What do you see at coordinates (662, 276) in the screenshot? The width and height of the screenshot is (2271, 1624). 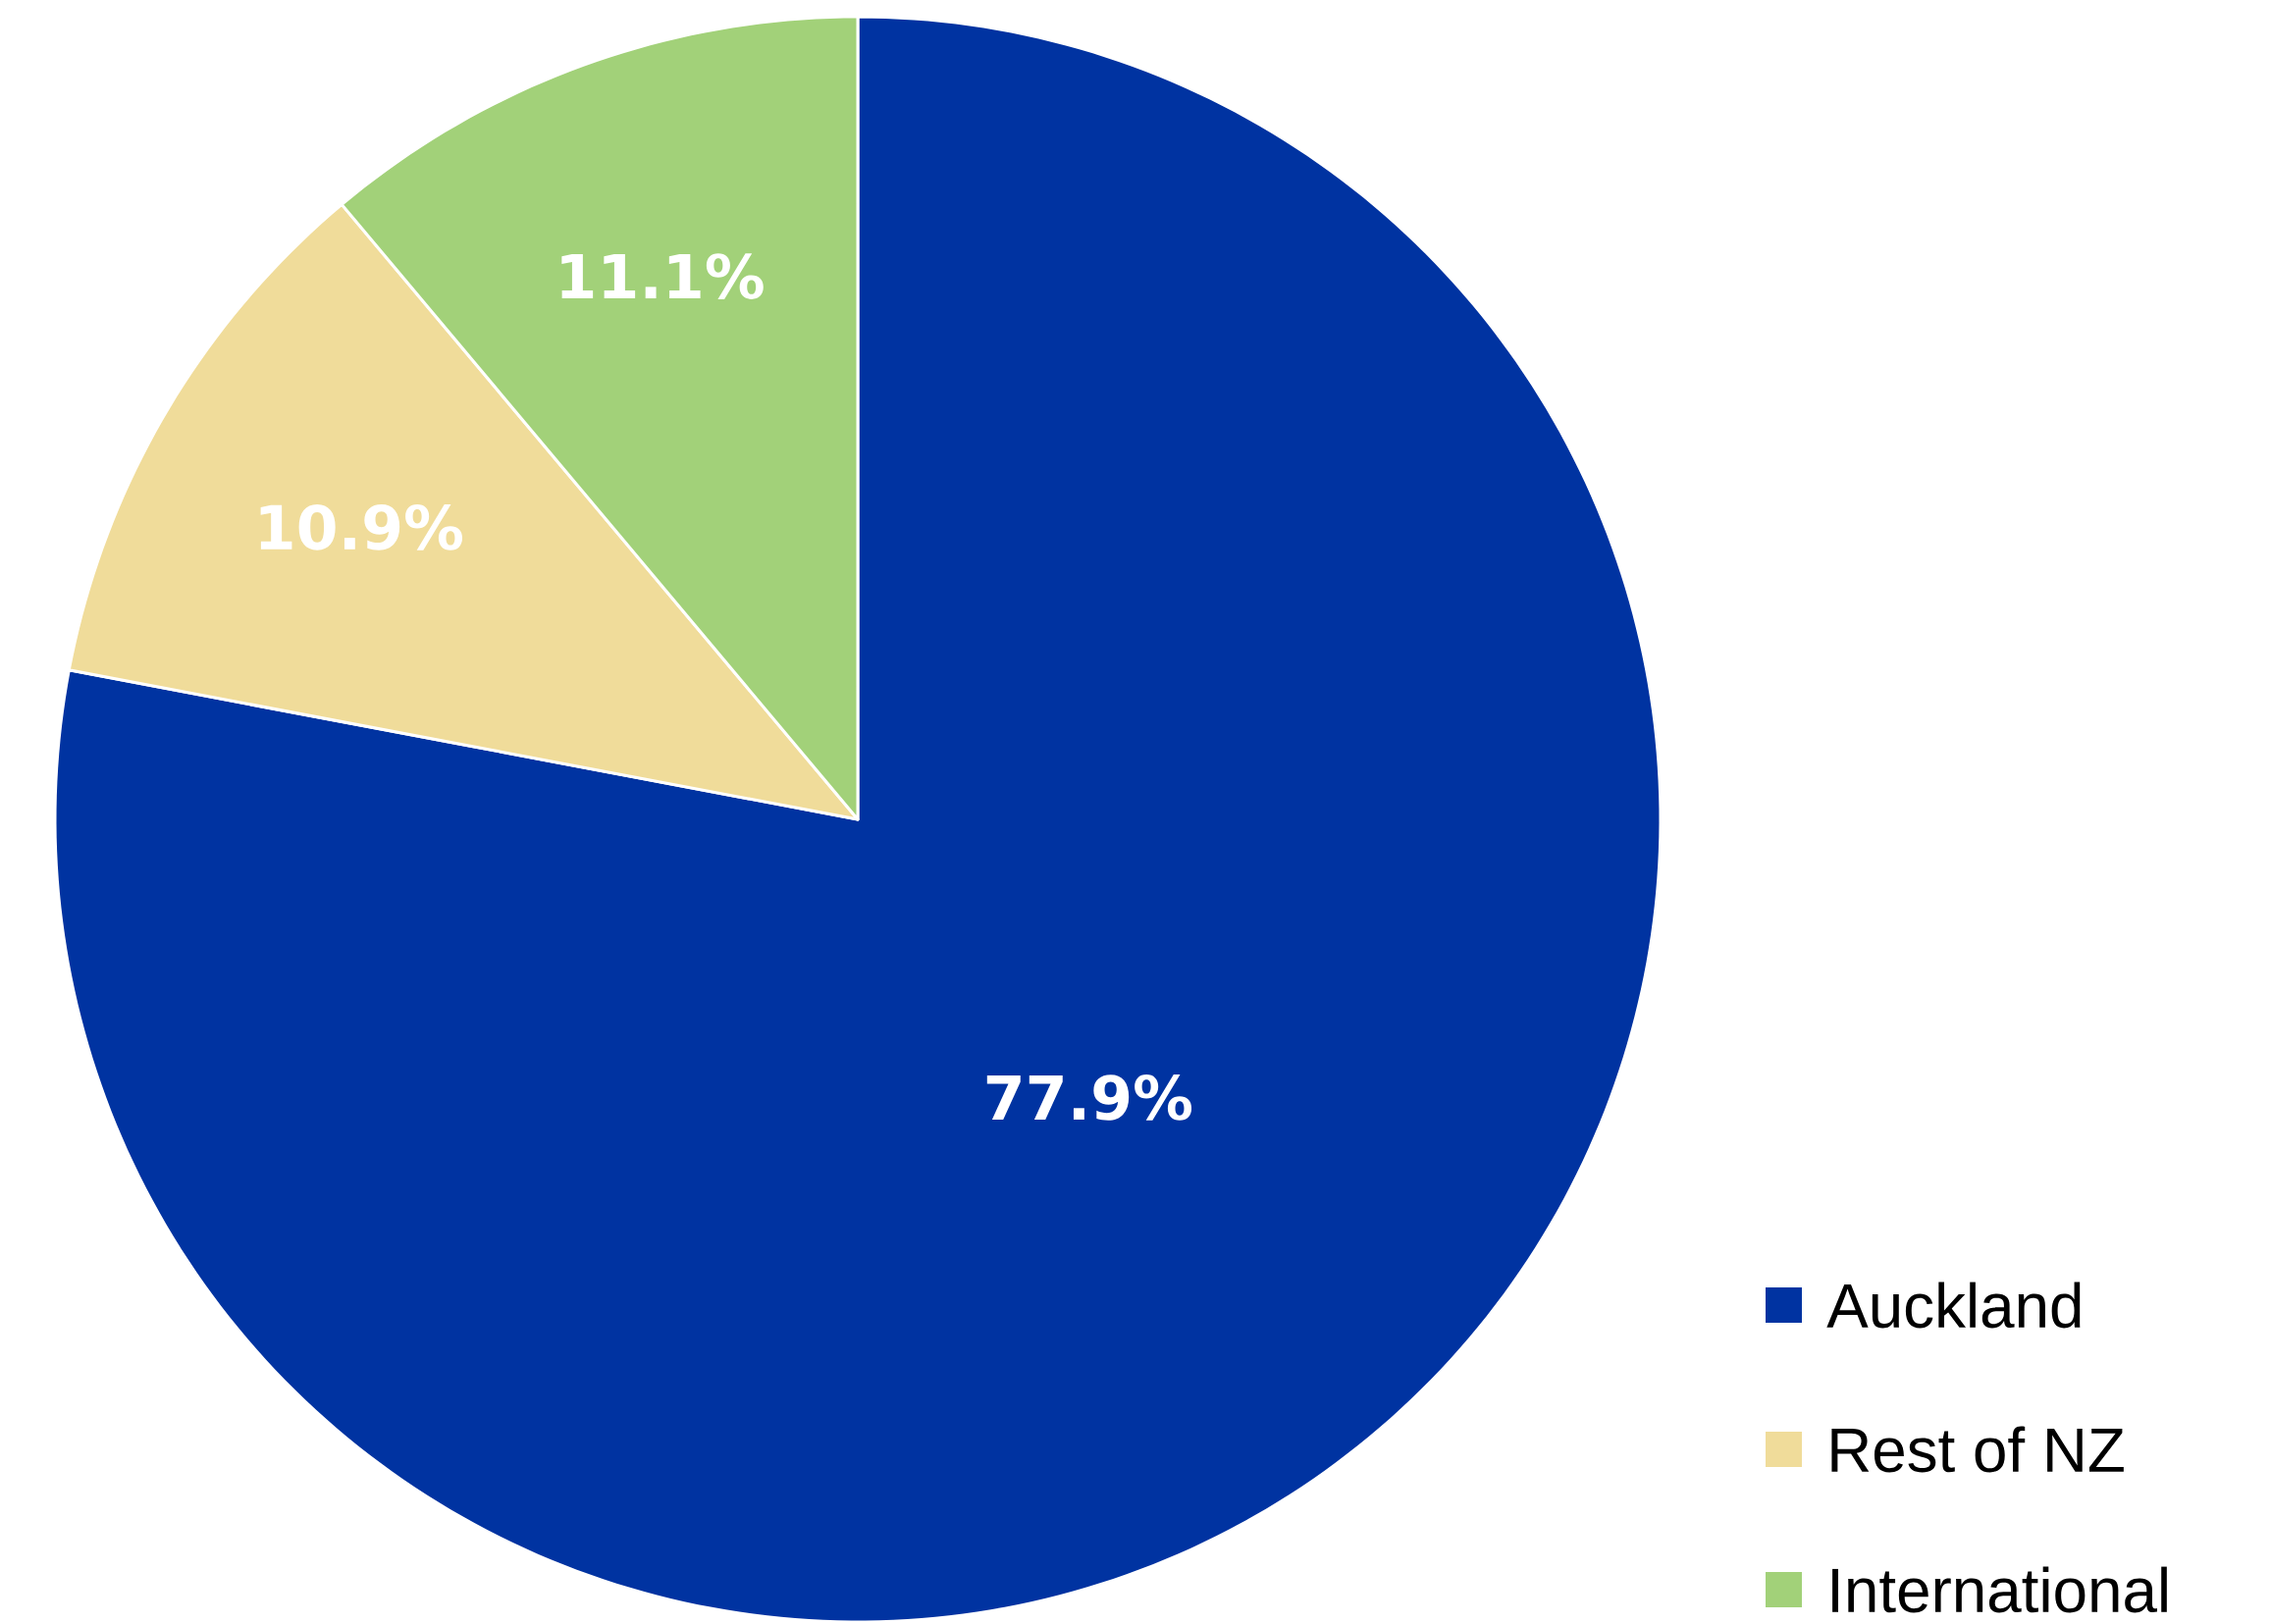 I see `data-label: 11.1%` at bounding box center [662, 276].